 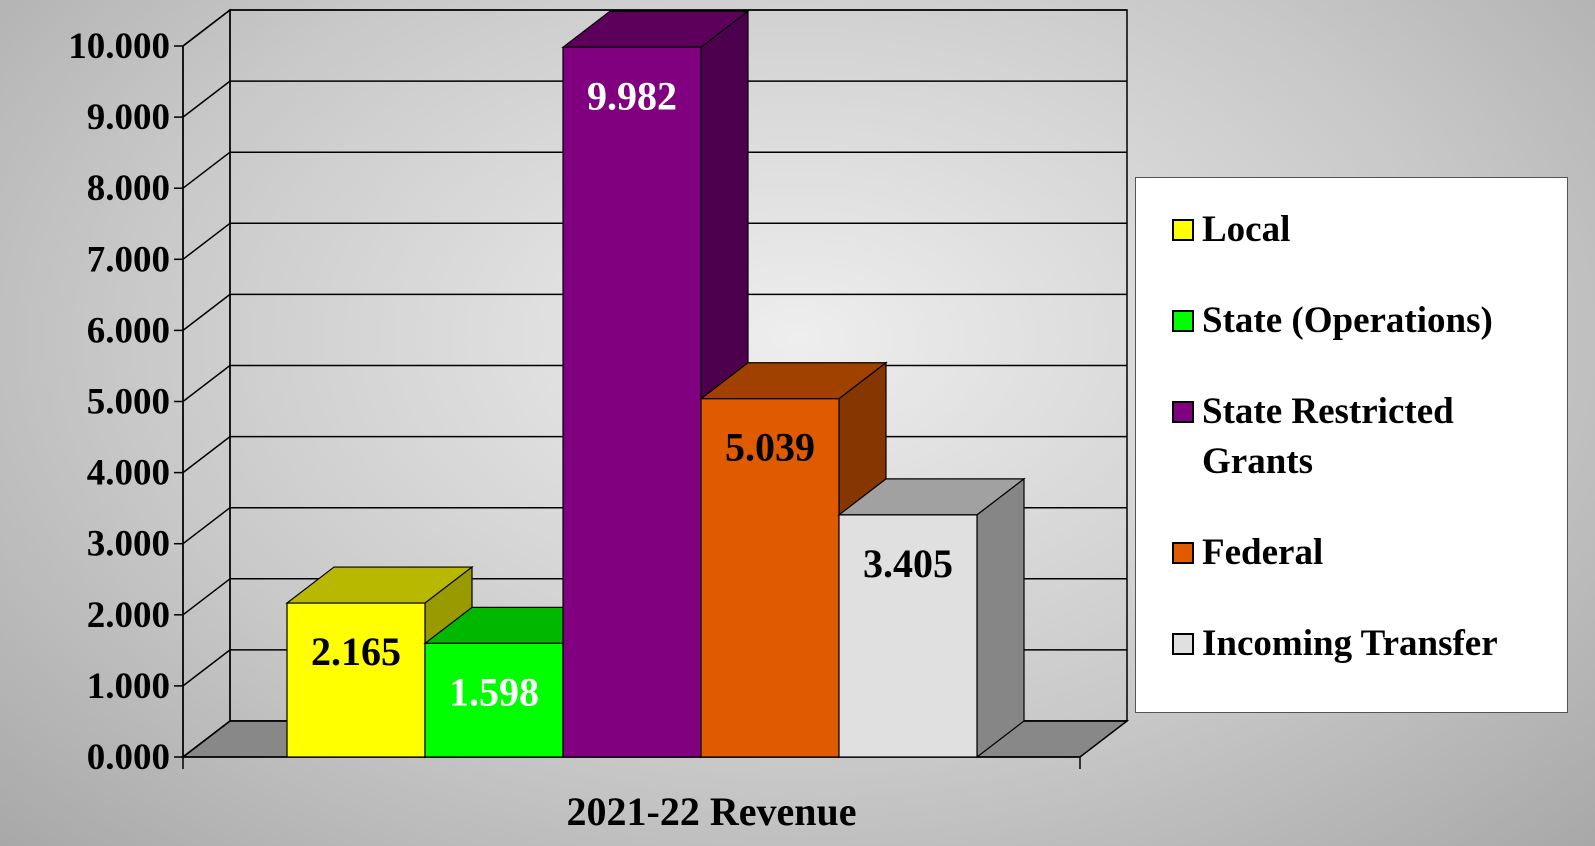 I want to click on legend-entry: State Restricted Grants, so click(x=1369, y=437).